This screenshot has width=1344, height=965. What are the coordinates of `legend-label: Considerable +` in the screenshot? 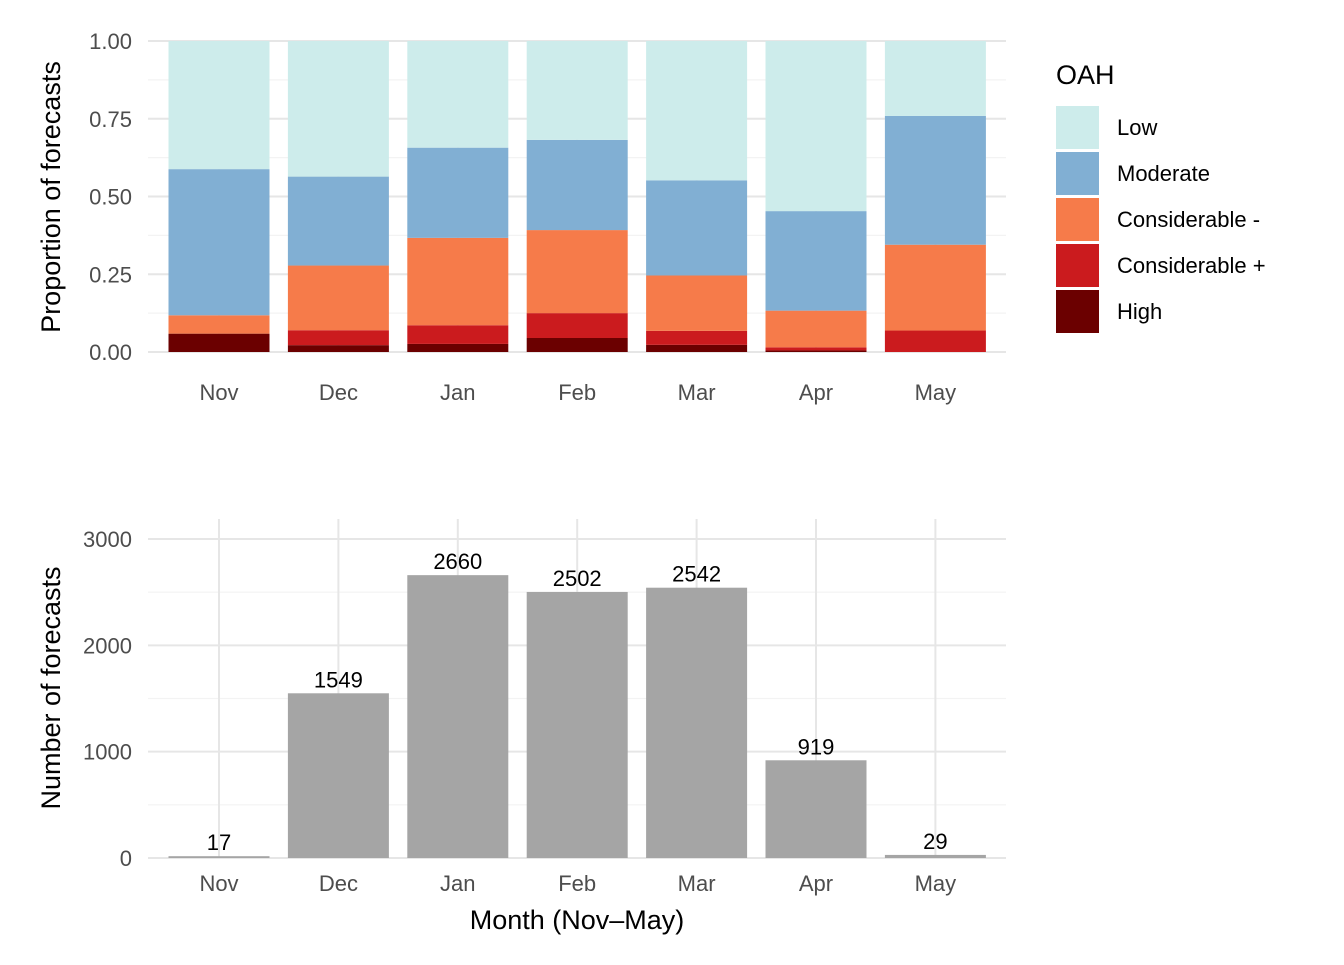 It's located at (1191, 265).